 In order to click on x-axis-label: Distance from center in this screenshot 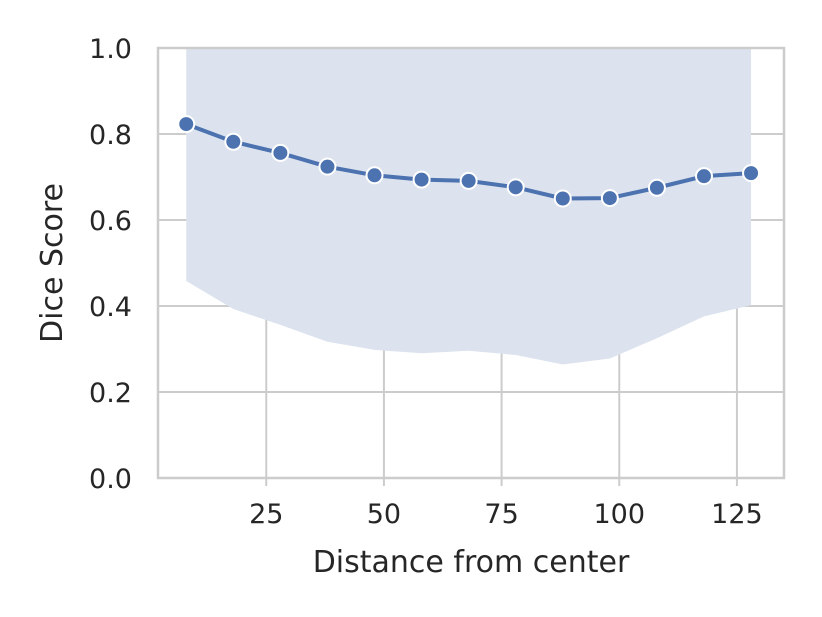, I will do `click(471, 562)`.